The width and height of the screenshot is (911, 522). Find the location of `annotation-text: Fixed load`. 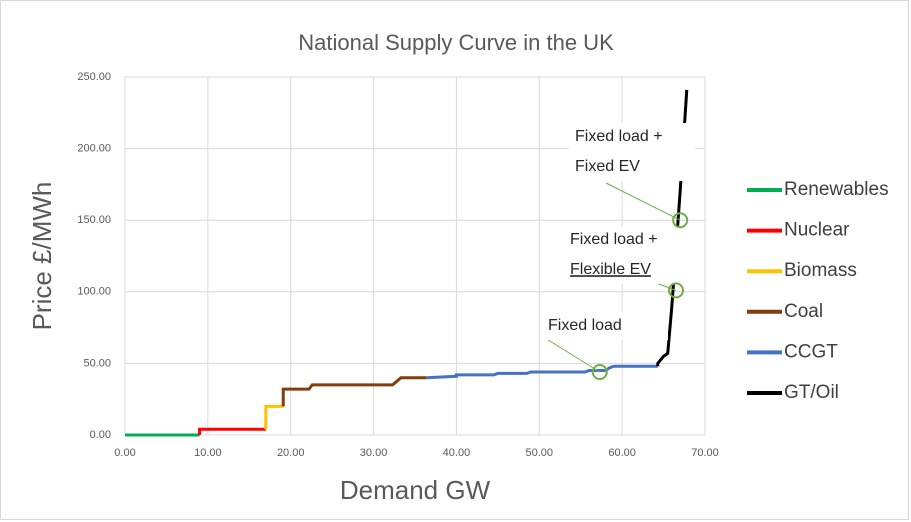

annotation-text: Fixed load is located at coordinates (585, 325).